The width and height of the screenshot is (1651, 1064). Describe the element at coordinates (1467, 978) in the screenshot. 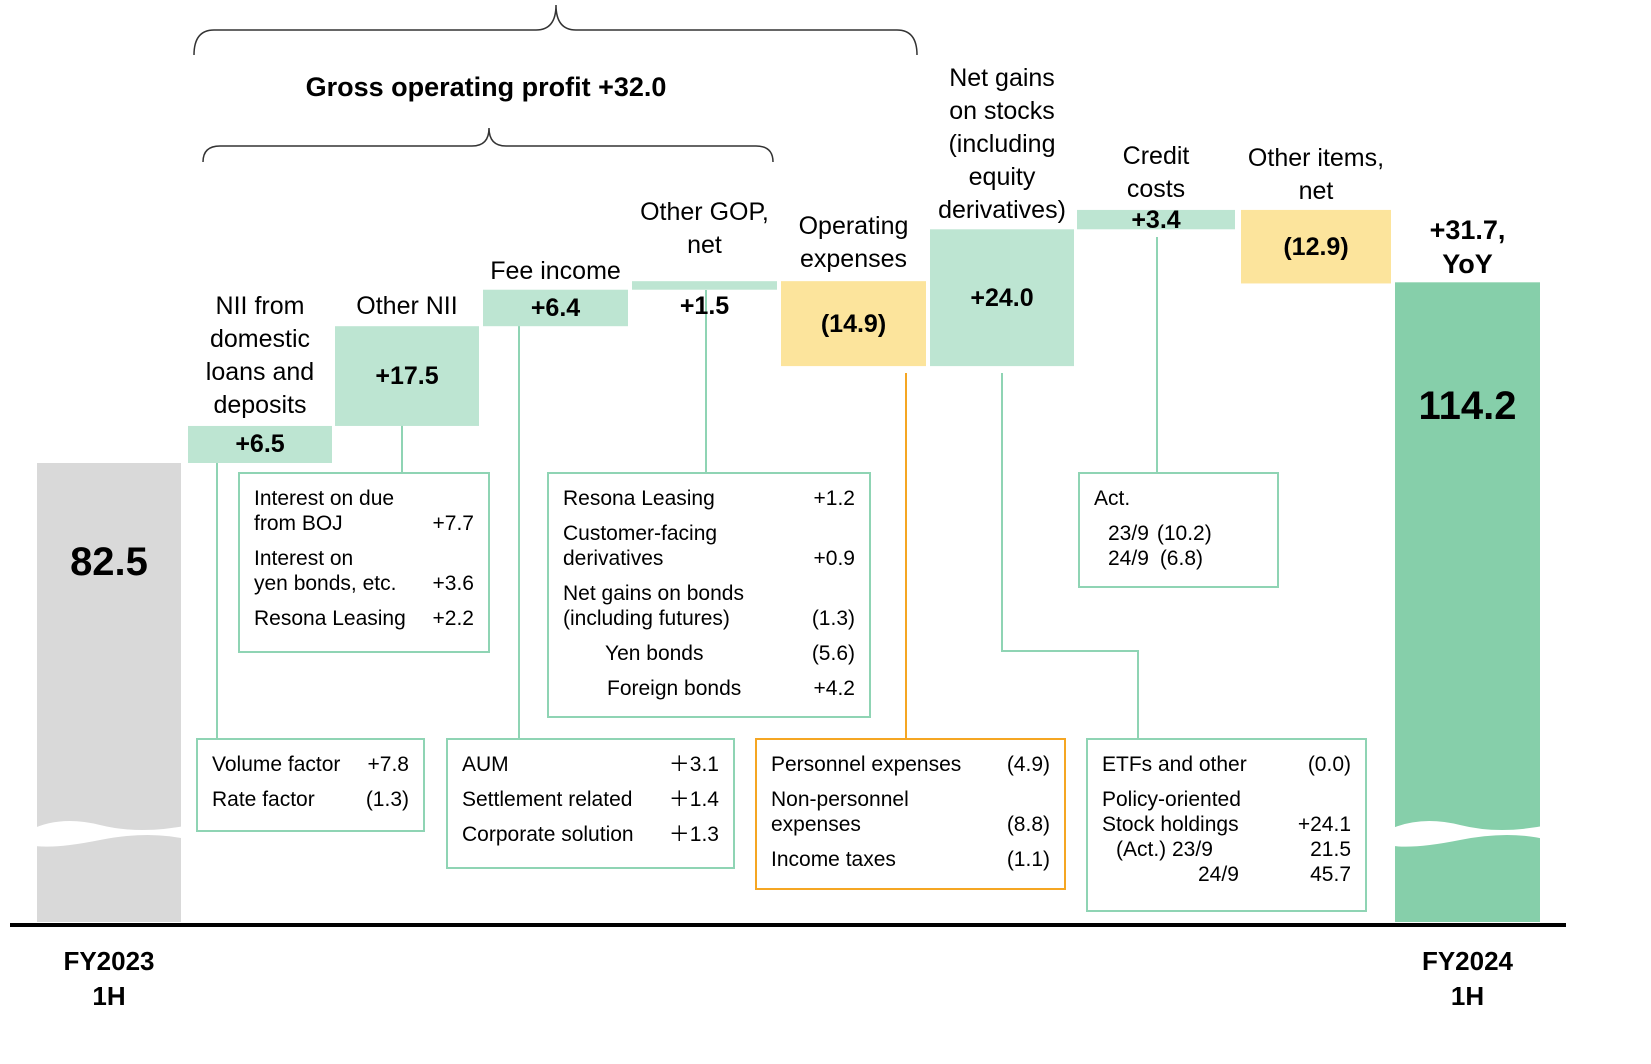

I see `category-label: FY2024 1H` at that location.